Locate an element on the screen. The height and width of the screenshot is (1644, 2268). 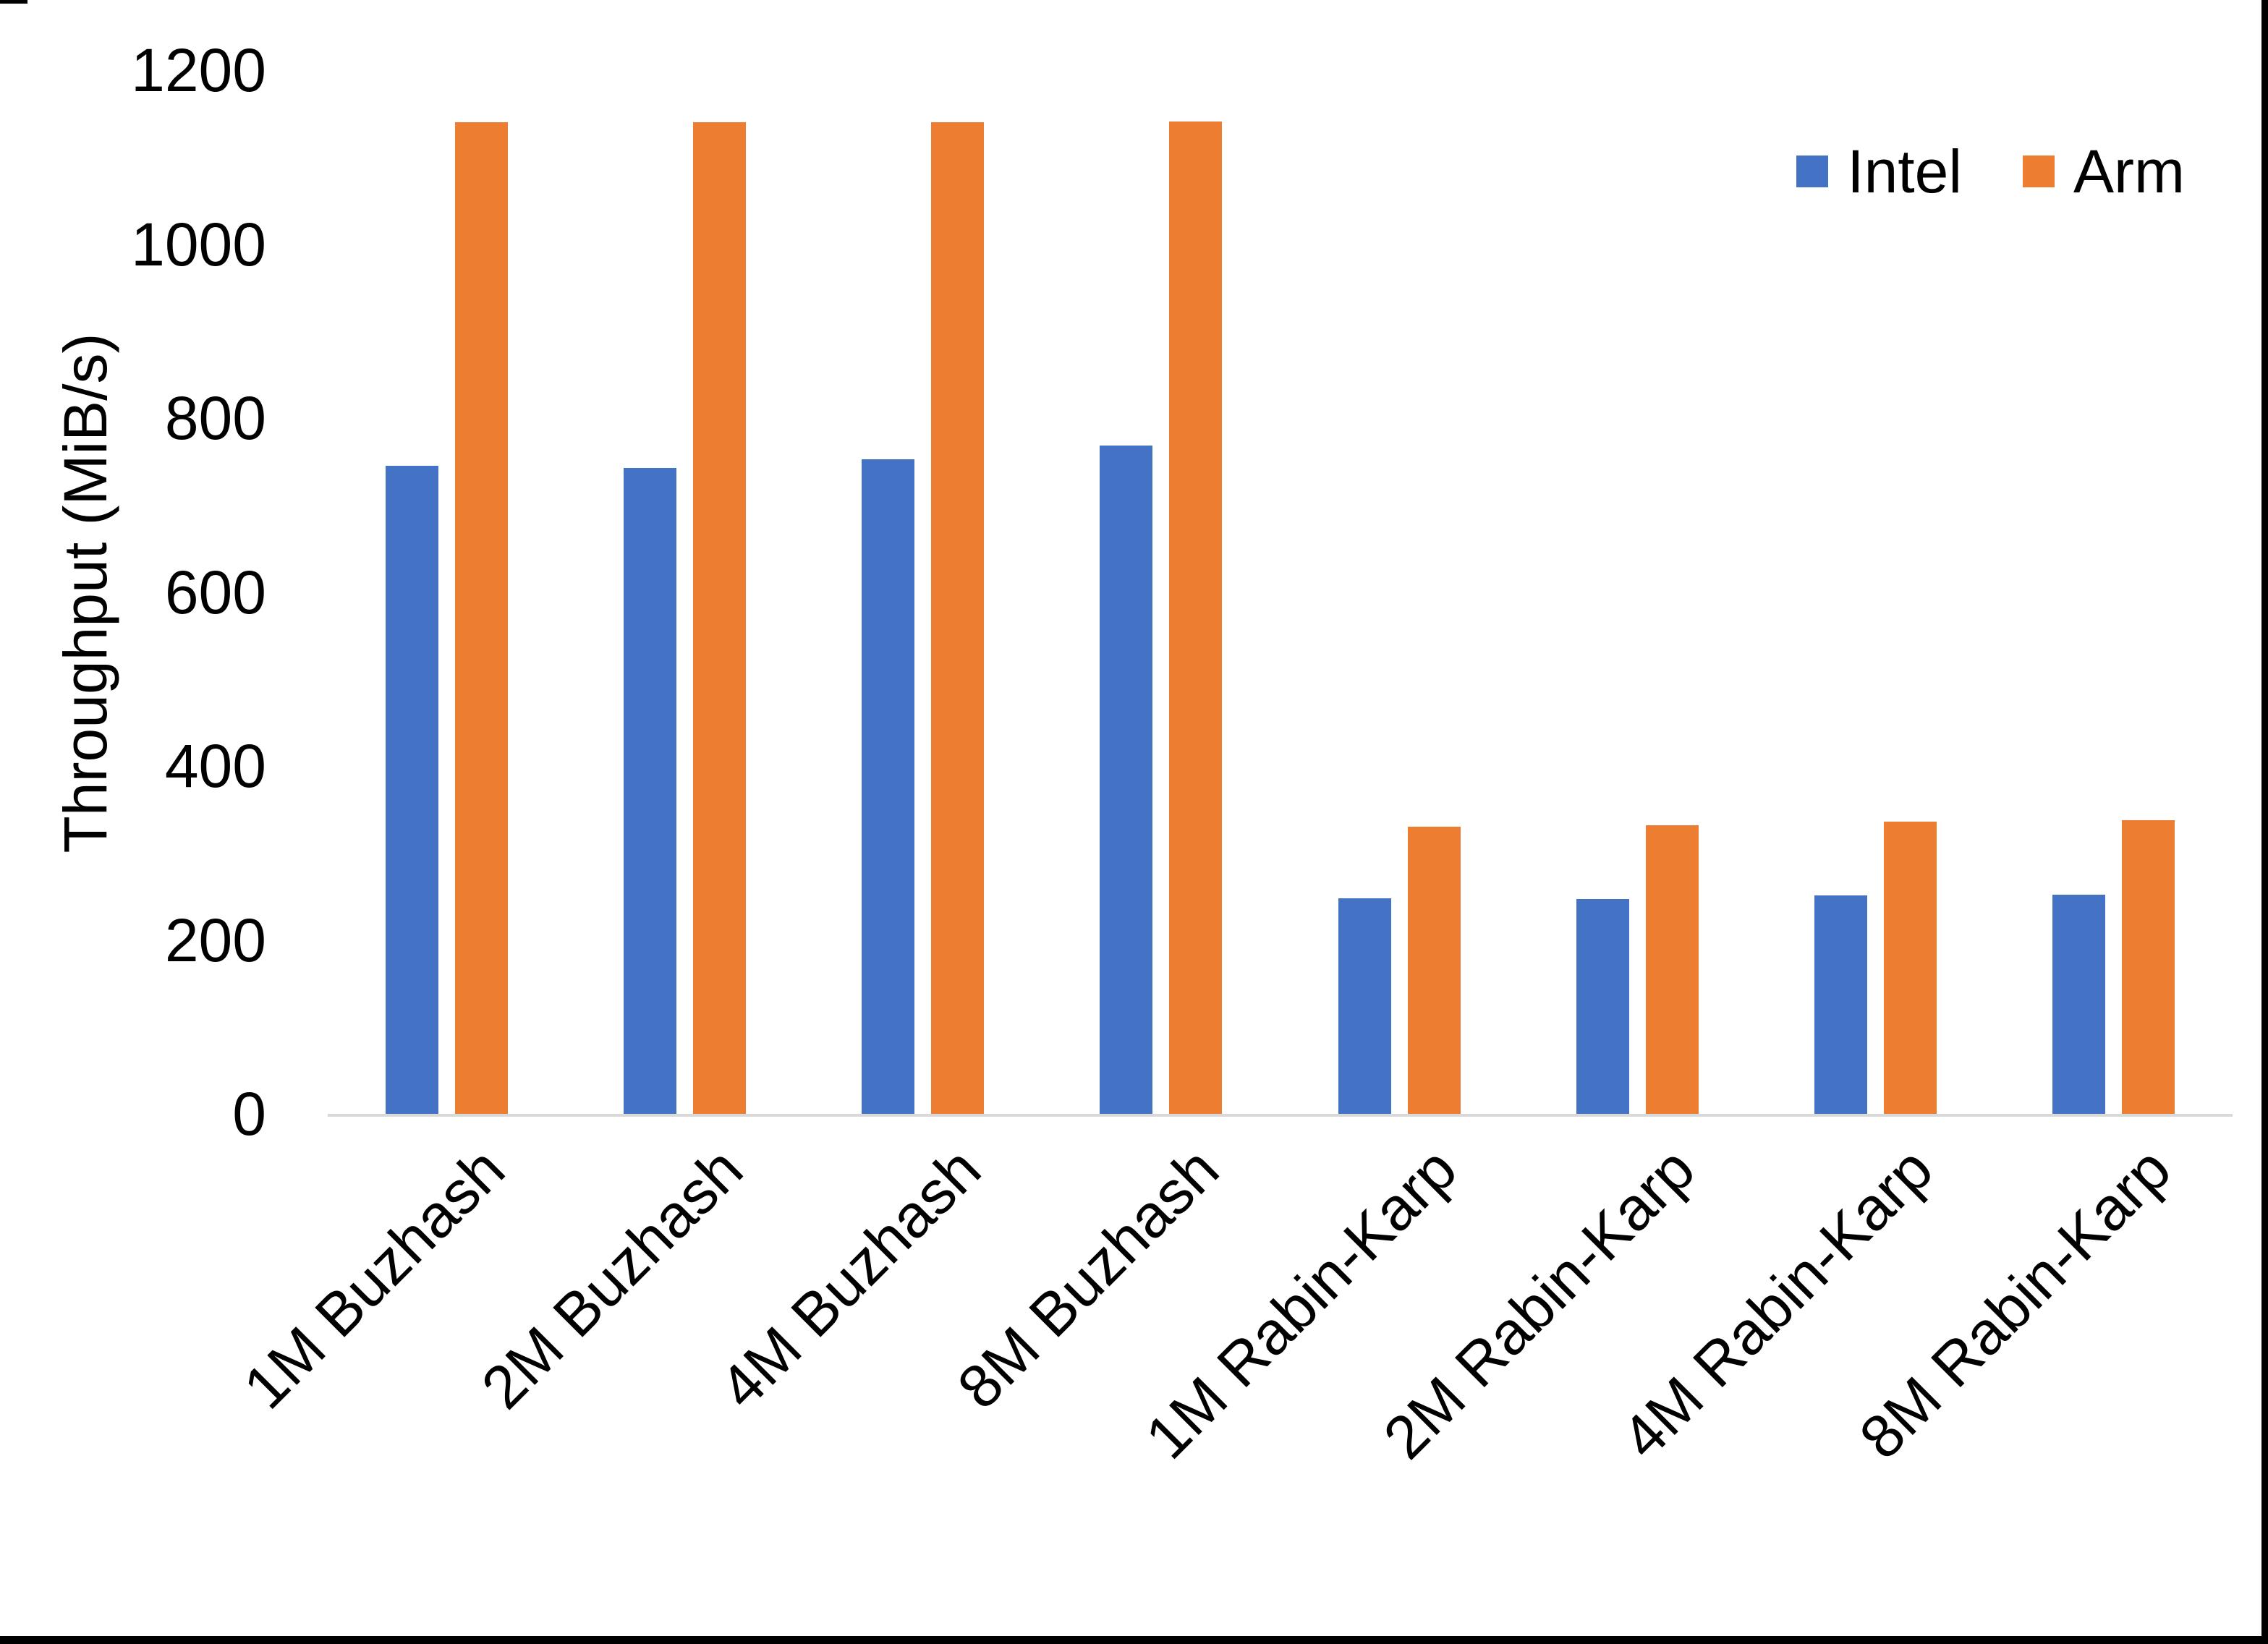
legend-label-arm: Arm is located at coordinates (2129, 171).